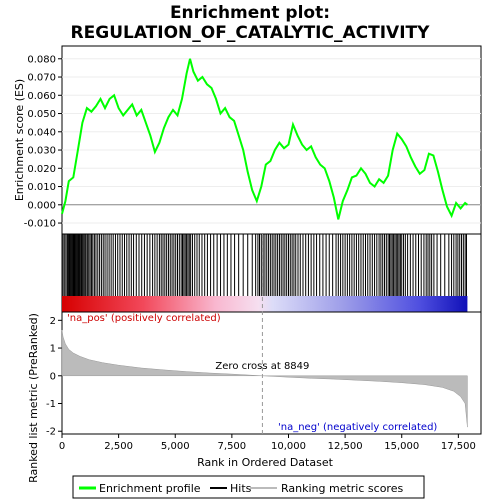 Image resolution: width=500 pixels, height=500 pixels. I want to click on legend-box, so click(248, 487).